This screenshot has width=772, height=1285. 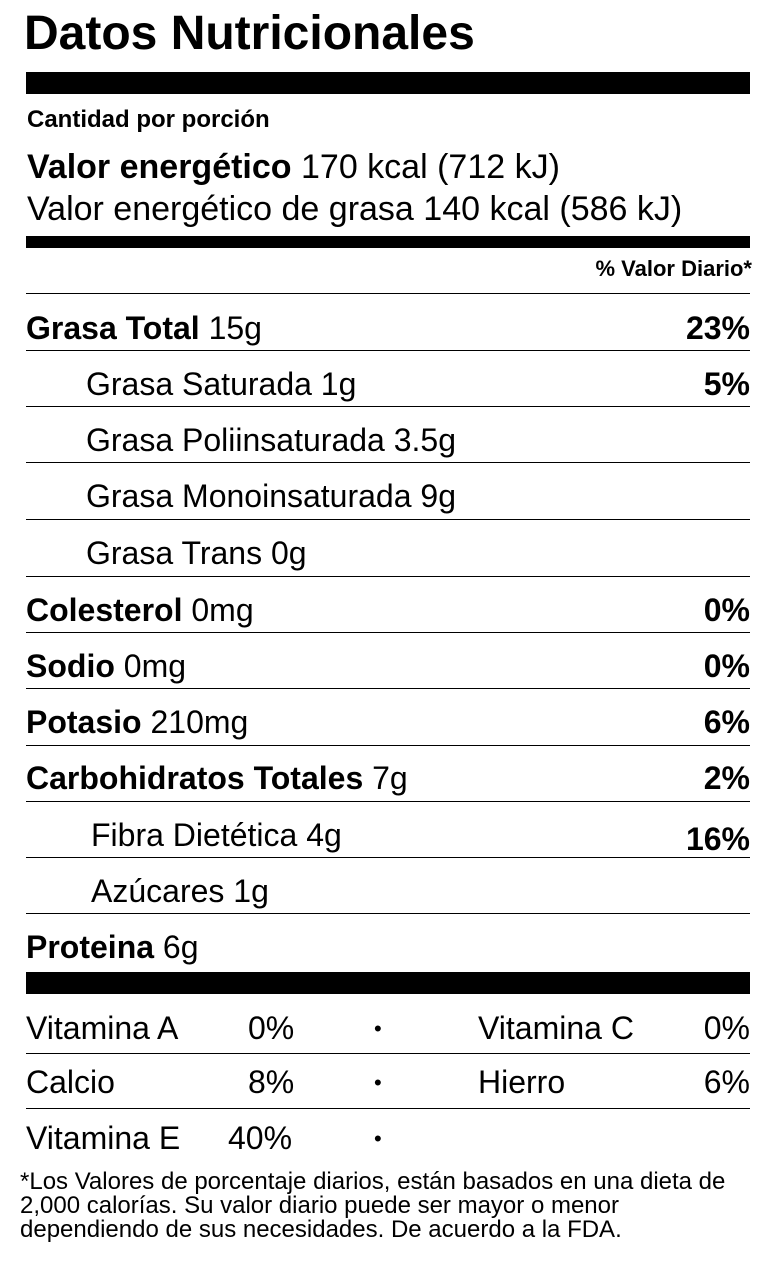 I want to click on vitamin-row: Vitamina E 40% •, so click(x=388, y=1138).